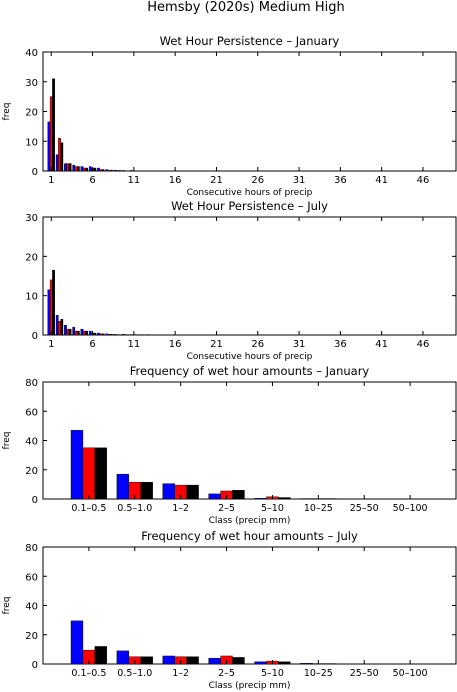  What do you see at coordinates (31, 607) in the screenshot?
I see `y-tick-label: 40` at bounding box center [31, 607].